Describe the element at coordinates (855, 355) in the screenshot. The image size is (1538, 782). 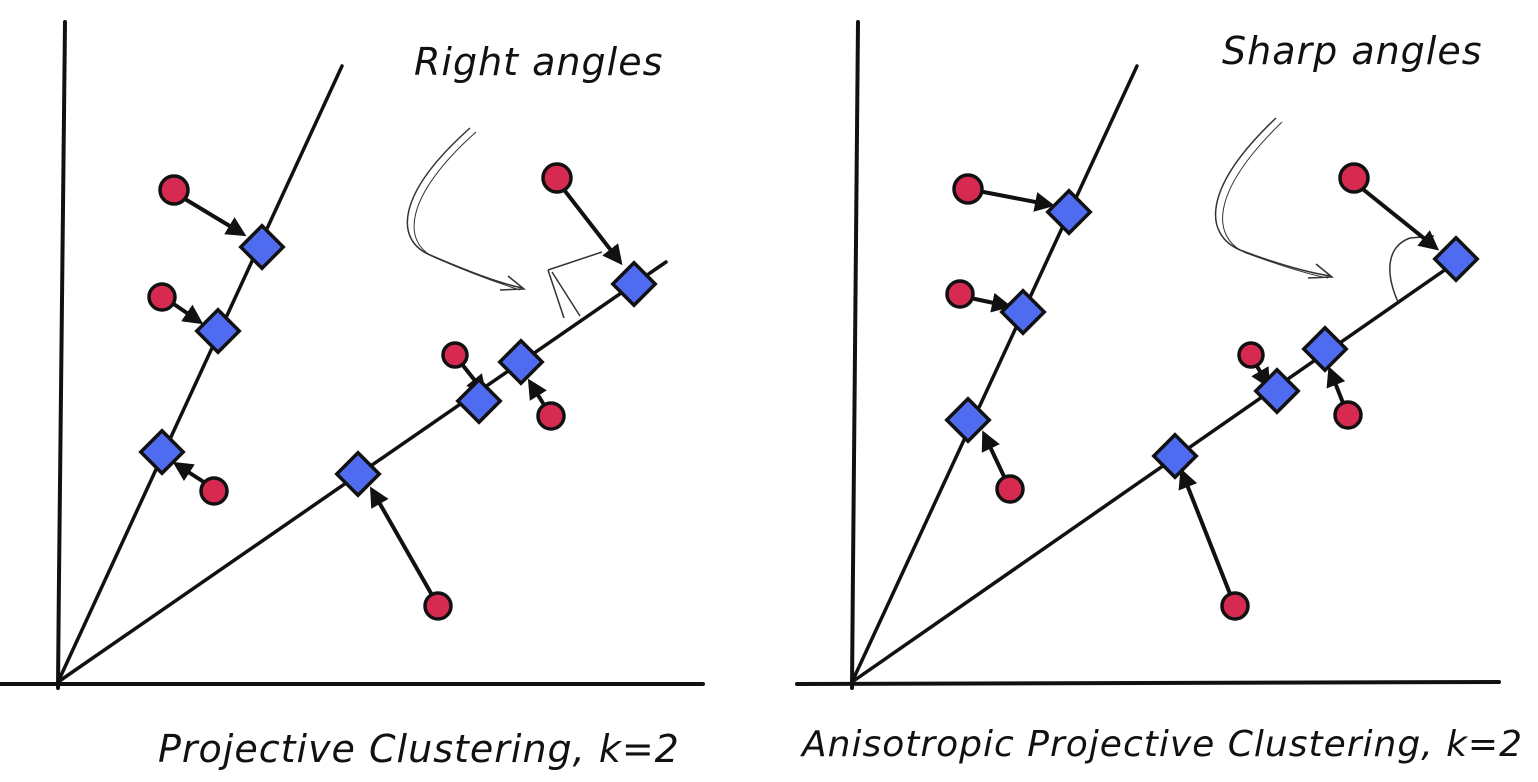
I see `right-y-axis` at that location.